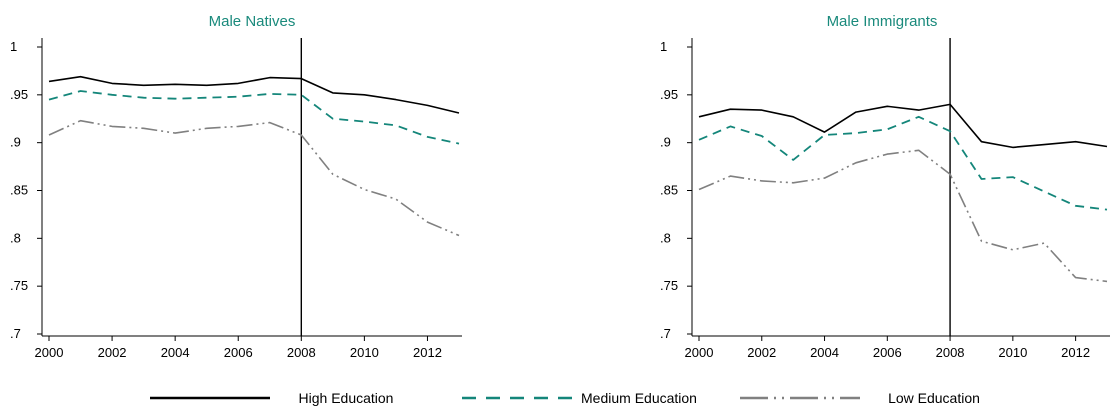 This screenshot has height=417, width=1110. I want to click on legend-label-low: Low Education, so click(934, 398).